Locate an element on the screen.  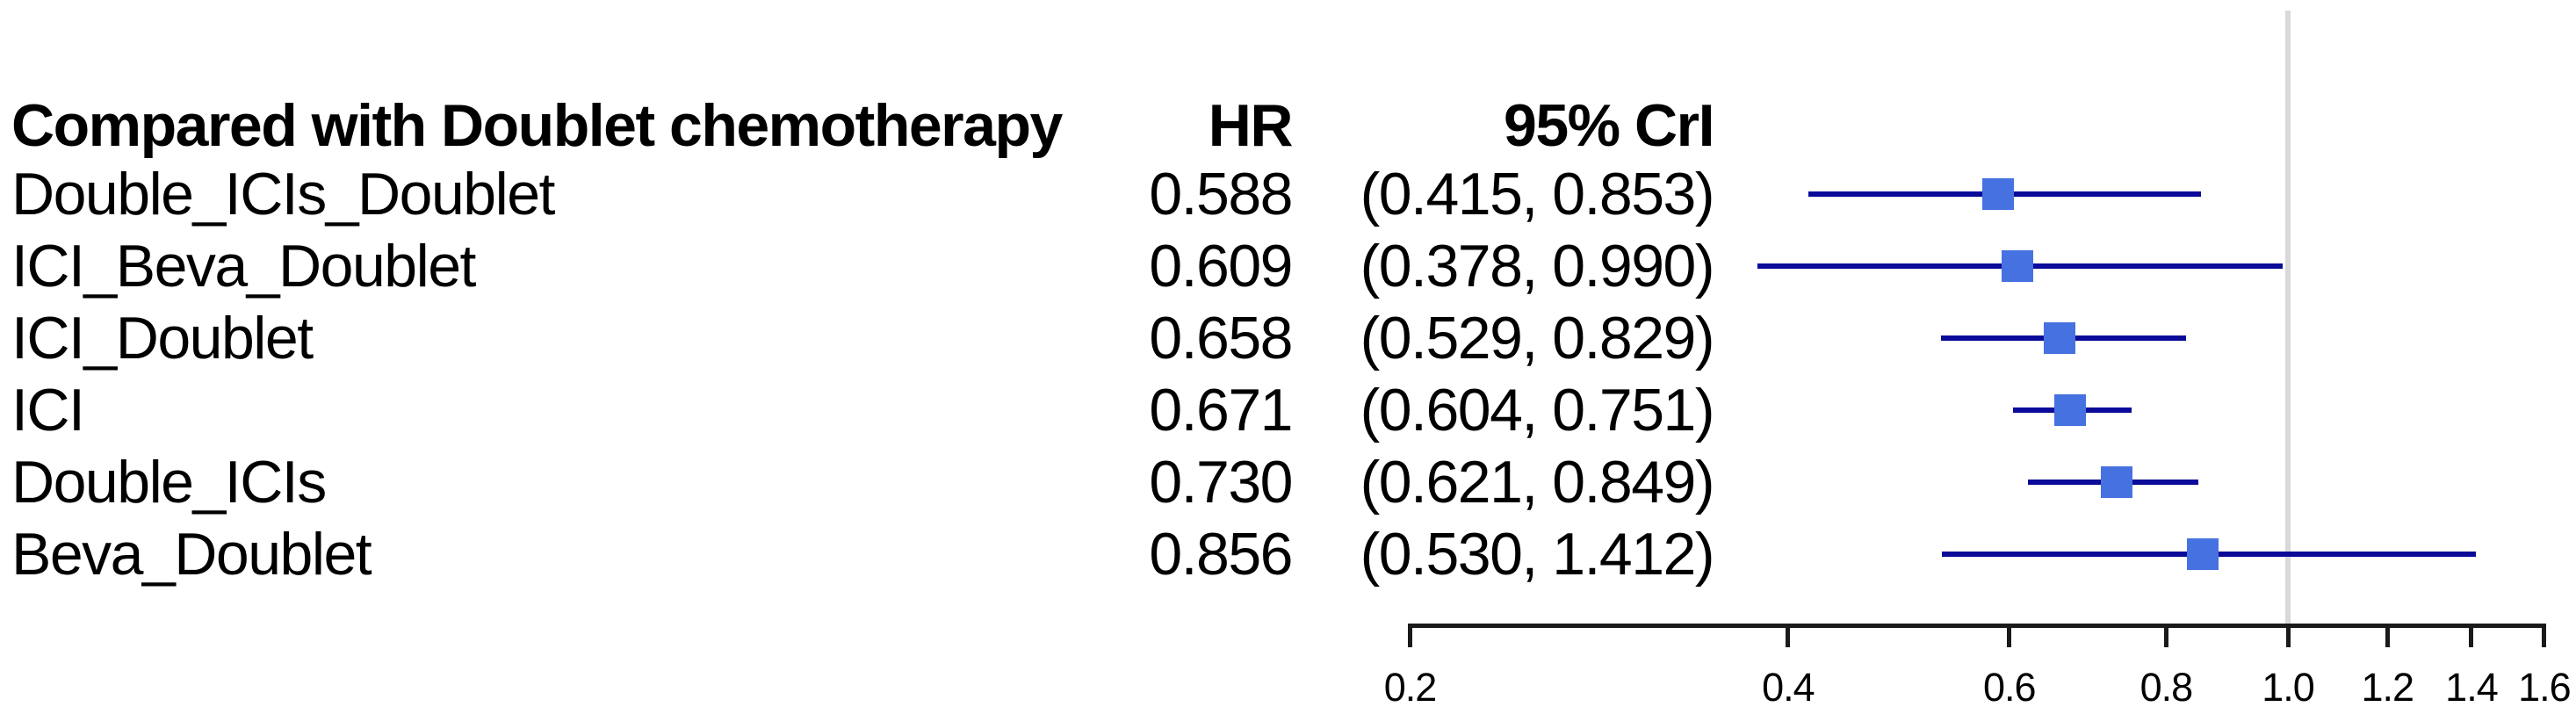
reference-line is located at coordinates (2288, 317).